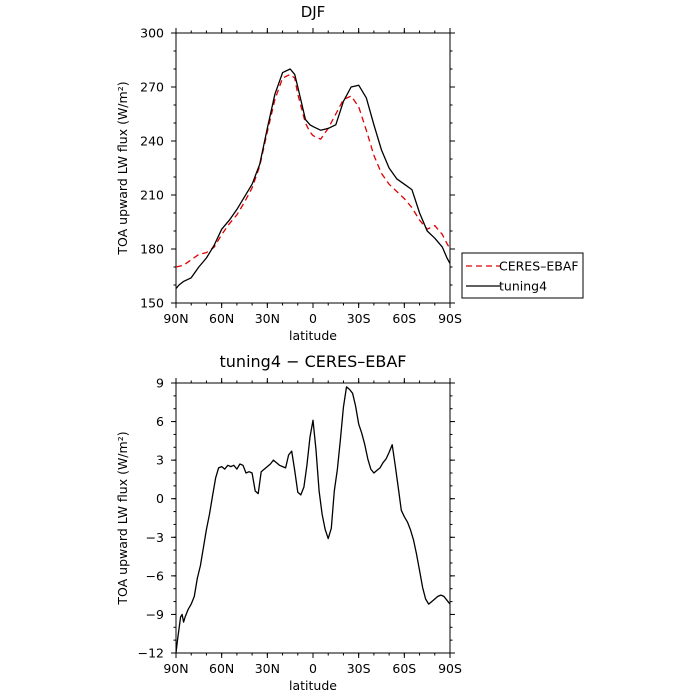 This screenshot has height=700, width=700. Describe the element at coordinates (151, 653) in the screenshot. I see `y-tick-label: −12` at that location.